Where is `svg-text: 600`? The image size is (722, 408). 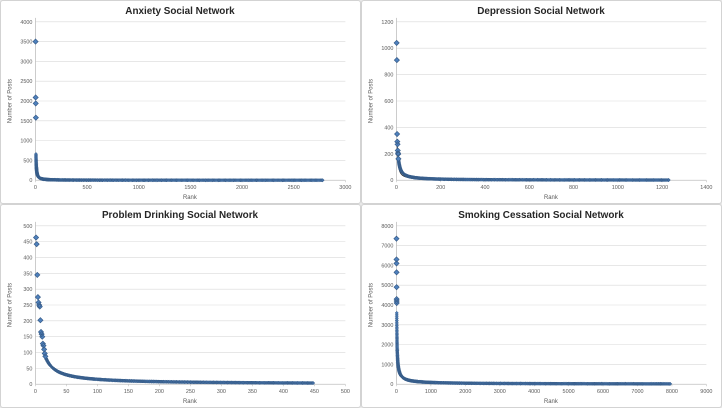
svg-text: 600 is located at coordinates (388, 102).